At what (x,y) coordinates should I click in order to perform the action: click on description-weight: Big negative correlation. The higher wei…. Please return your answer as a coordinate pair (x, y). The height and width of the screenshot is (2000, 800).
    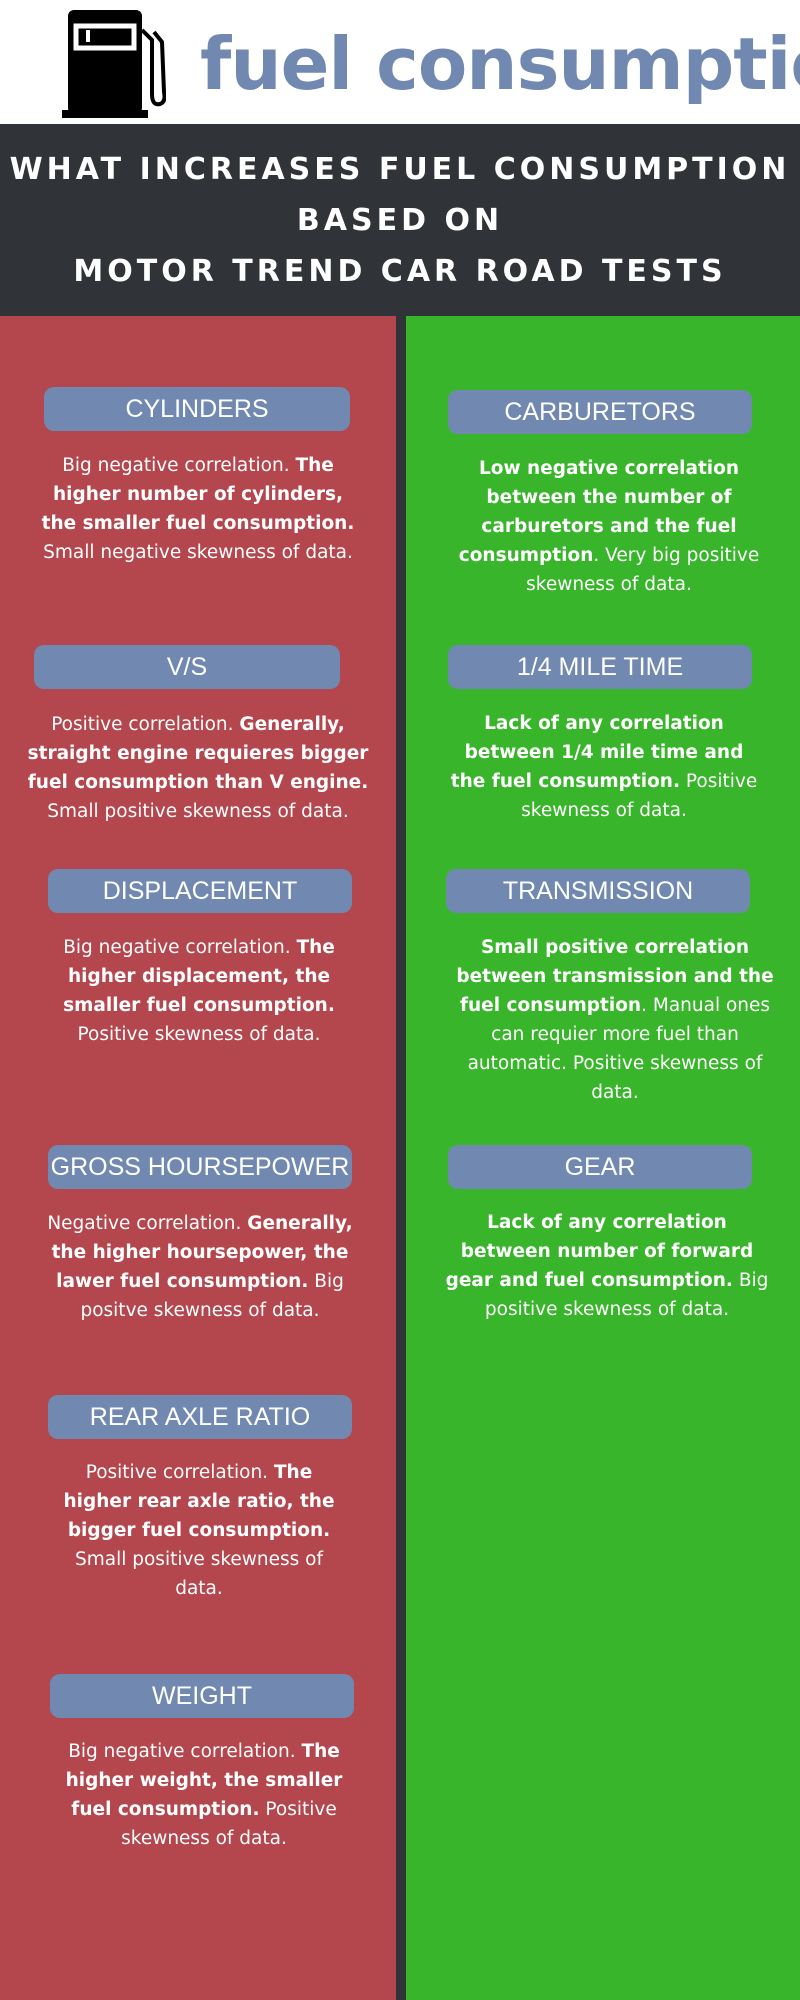
    Looking at the image, I should click on (204, 1795).